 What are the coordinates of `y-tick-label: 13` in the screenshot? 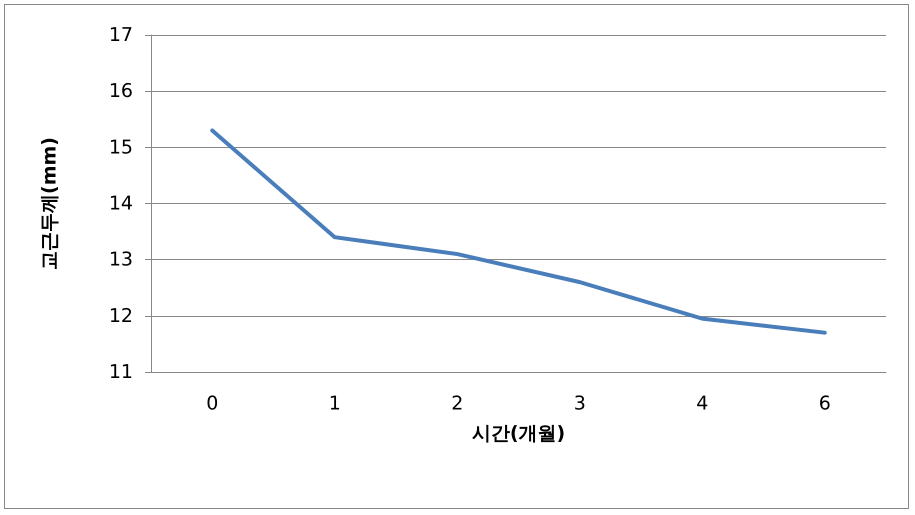 It's located at (120, 259).